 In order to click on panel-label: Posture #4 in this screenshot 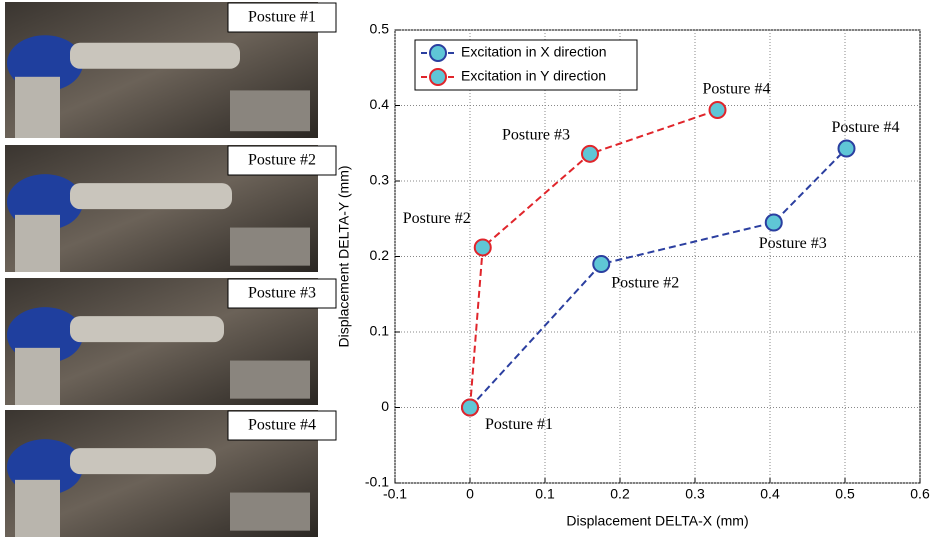, I will do `click(282, 425)`.